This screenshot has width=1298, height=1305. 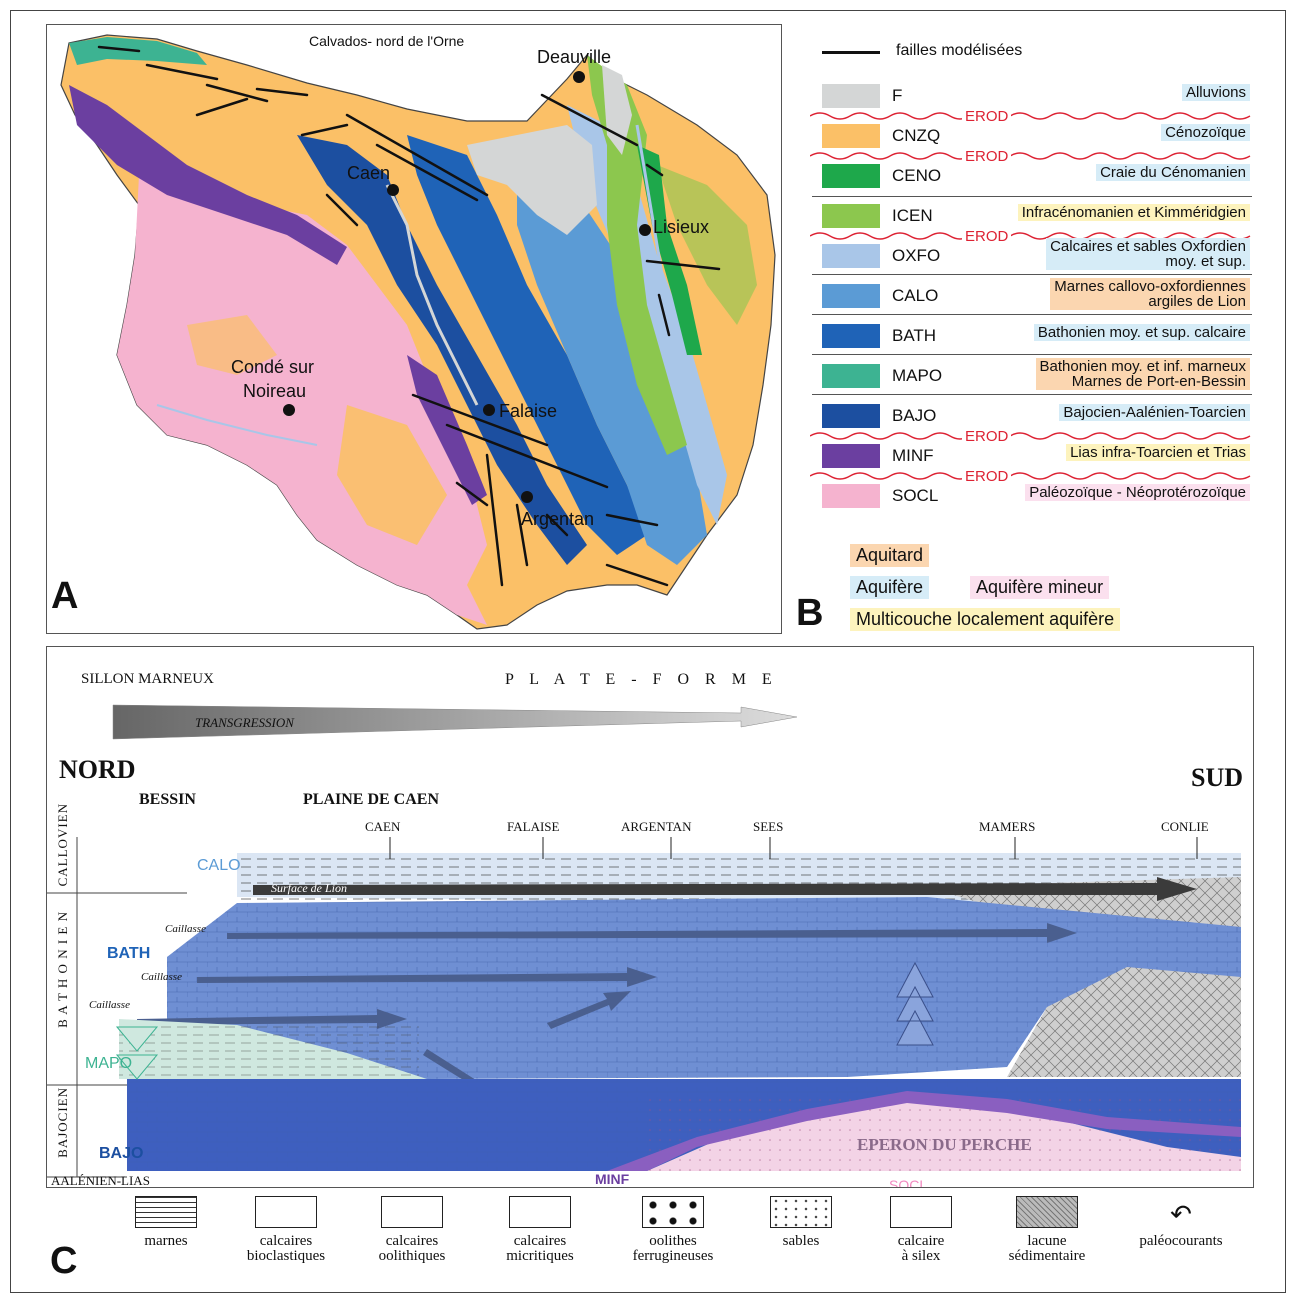 What do you see at coordinates (489, 410) in the screenshot?
I see `city-dot-falaise` at bounding box center [489, 410].